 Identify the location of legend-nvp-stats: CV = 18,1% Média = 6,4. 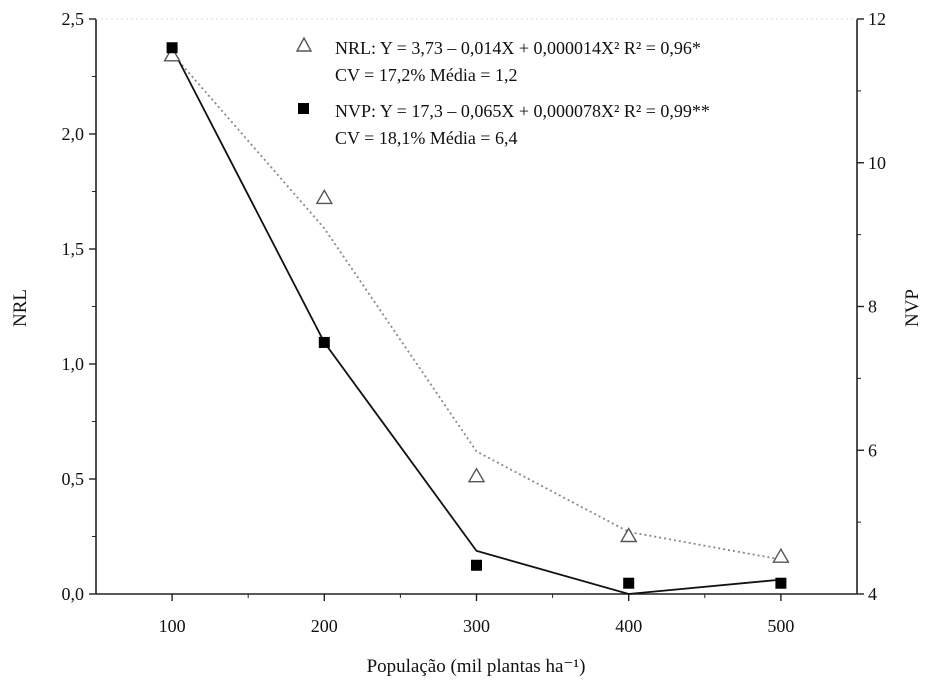
(426, 138).